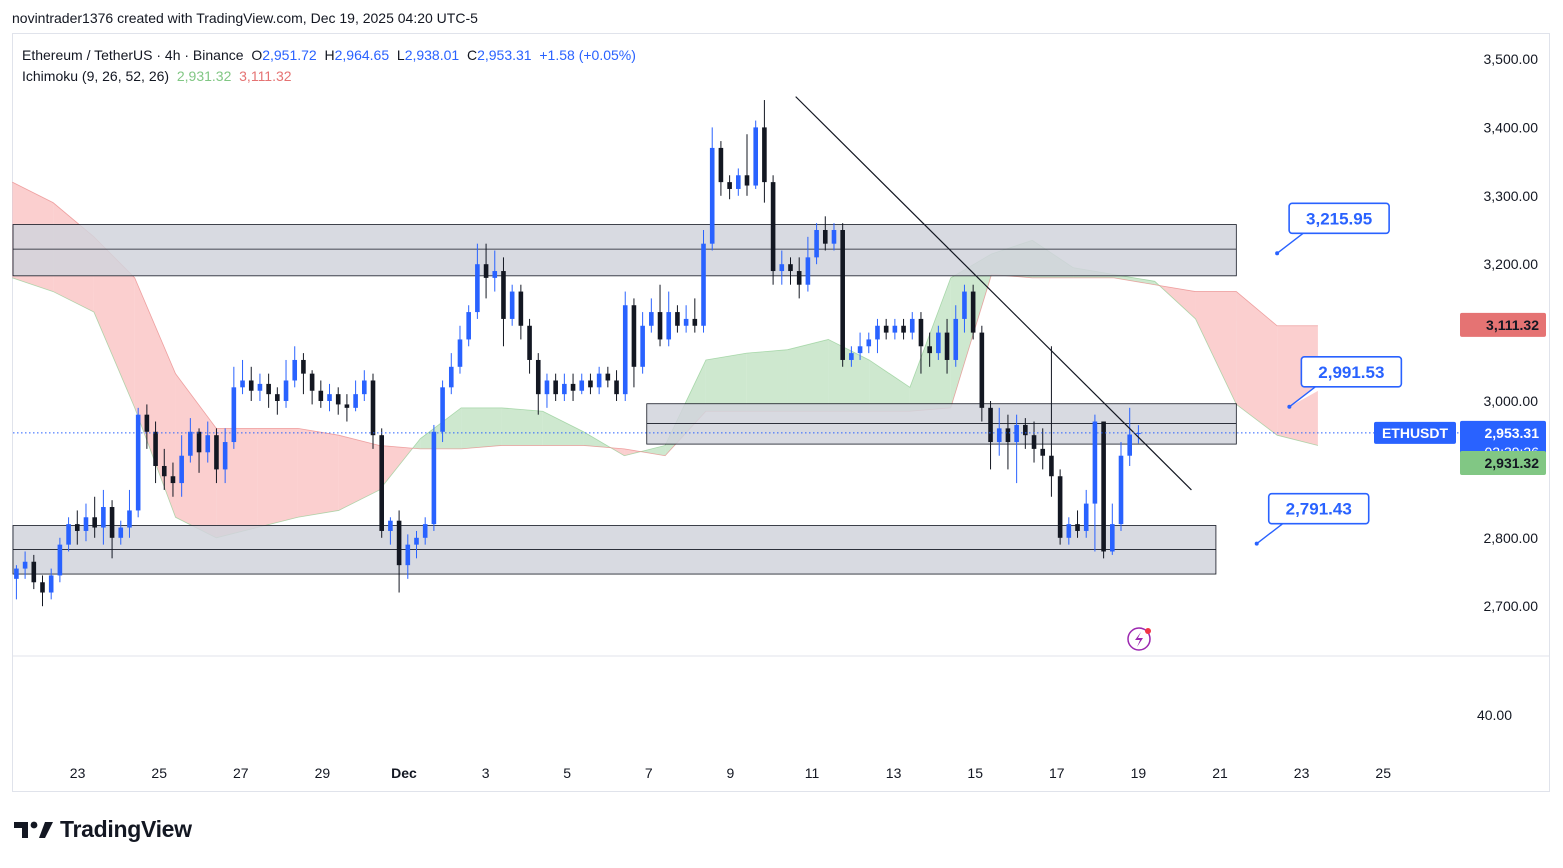 The image size is (1563, 868). I want to click on callout-279143: 2,791.43, so click(1312, 519).